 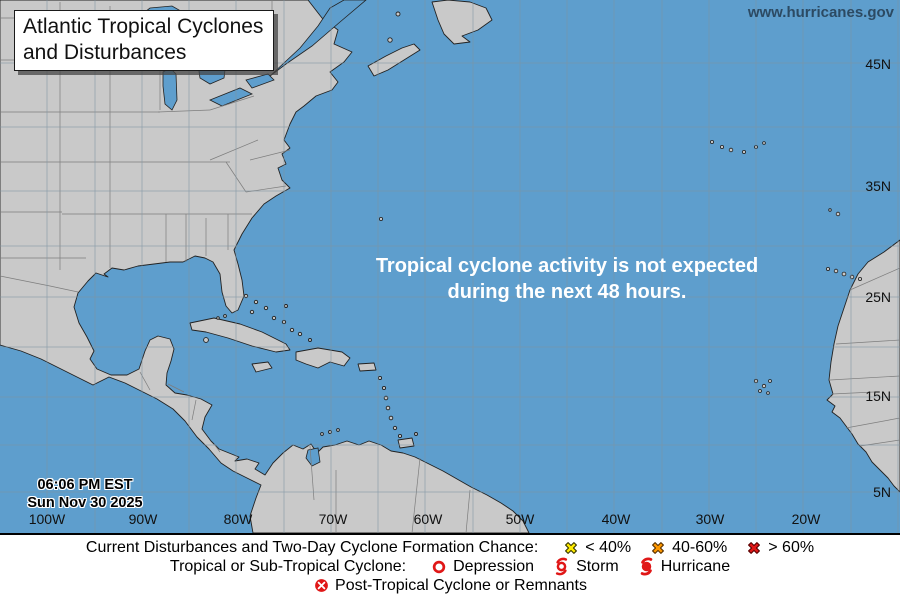 I want to click on lat-label-45n: 45N, so click(x=878, y=64).